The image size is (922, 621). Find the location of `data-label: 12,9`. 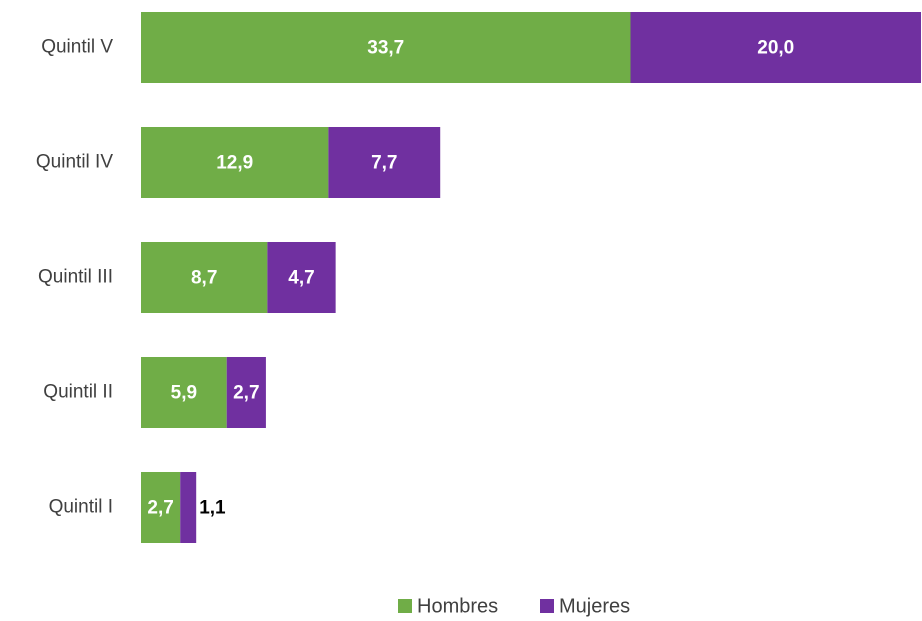

data-label: 12,9 is located at coordinates (234, 163).